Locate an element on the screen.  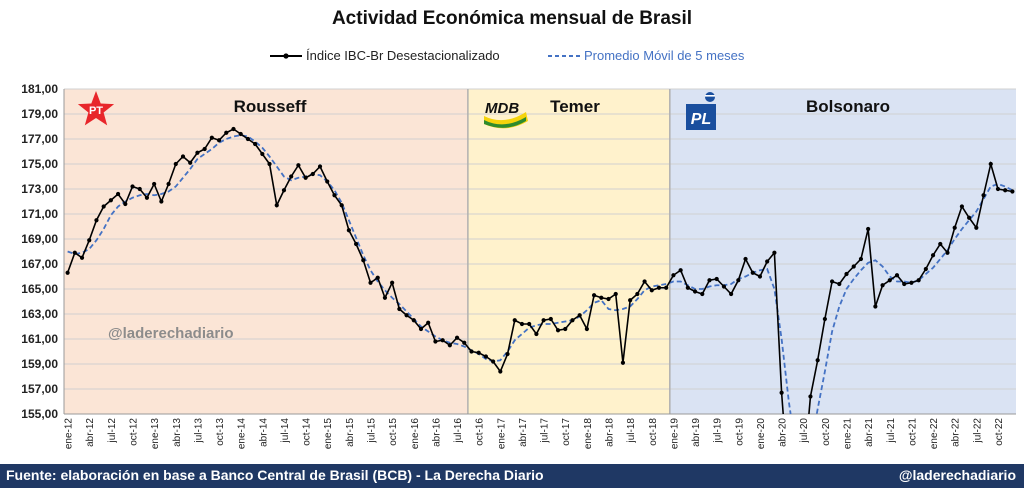
x-tick-label: oct-17 is located at coordinates (566, 432).